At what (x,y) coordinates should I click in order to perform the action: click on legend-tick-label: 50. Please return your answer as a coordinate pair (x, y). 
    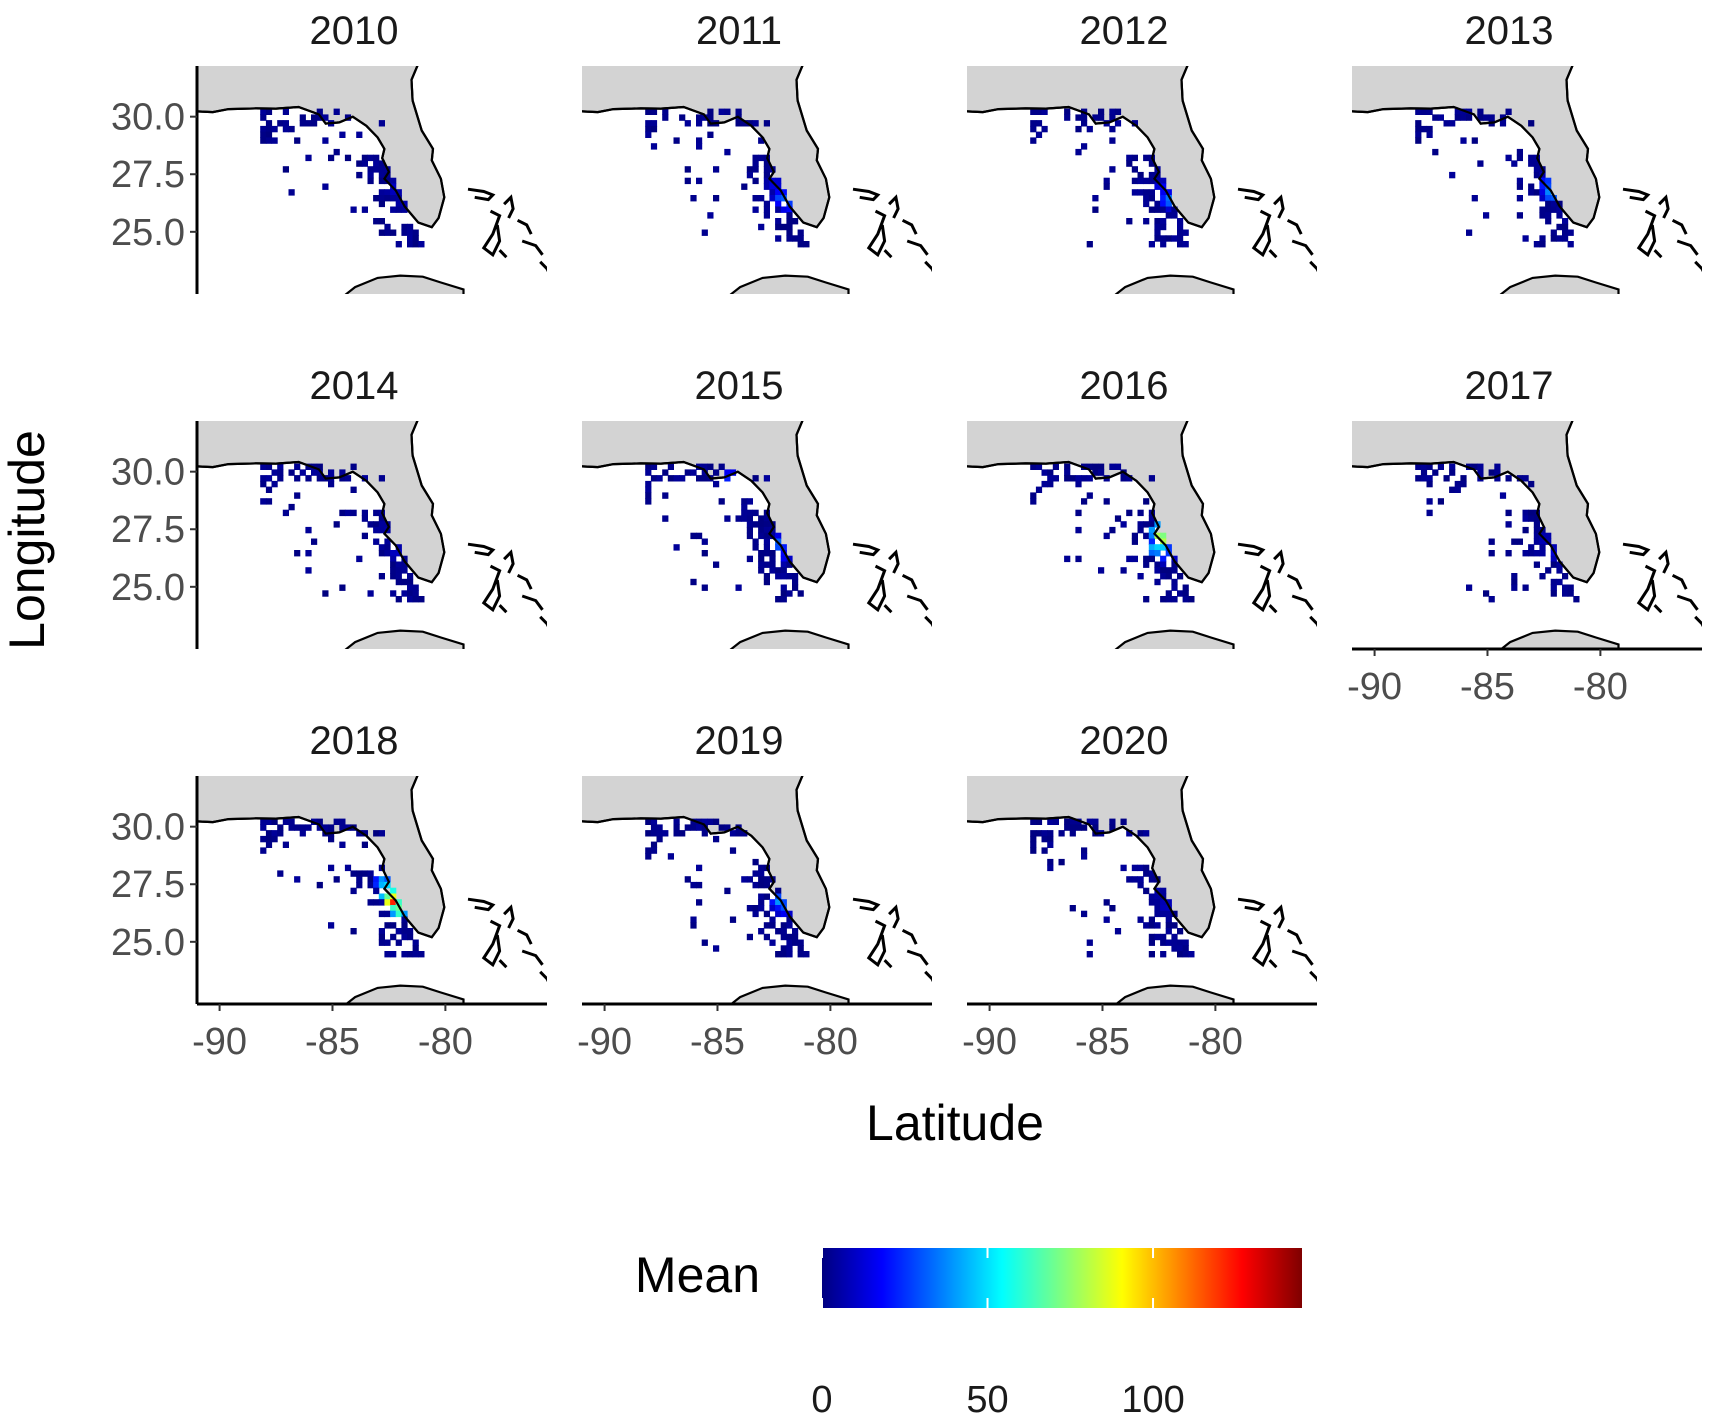
    Looking at the image, I should click on (987, 1399).